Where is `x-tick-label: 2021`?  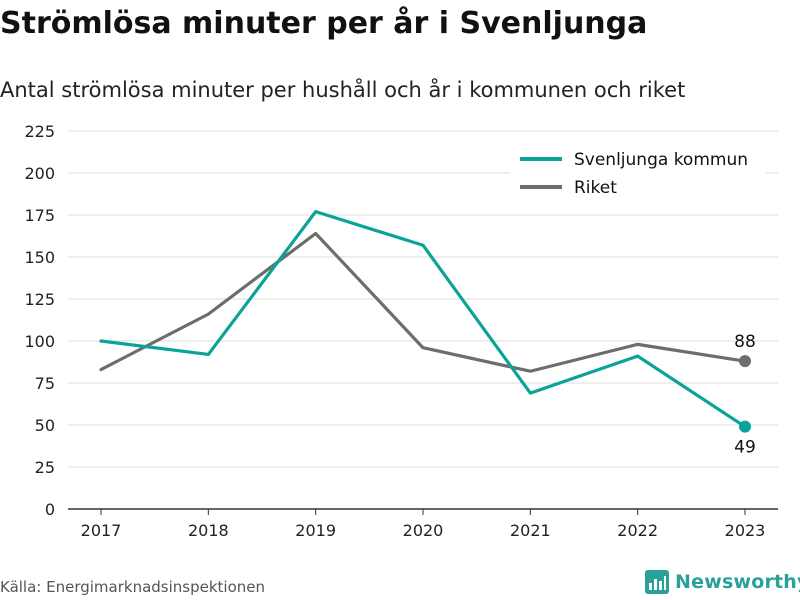 x-tick-label: 2021 is located at coordinates (530, 530).